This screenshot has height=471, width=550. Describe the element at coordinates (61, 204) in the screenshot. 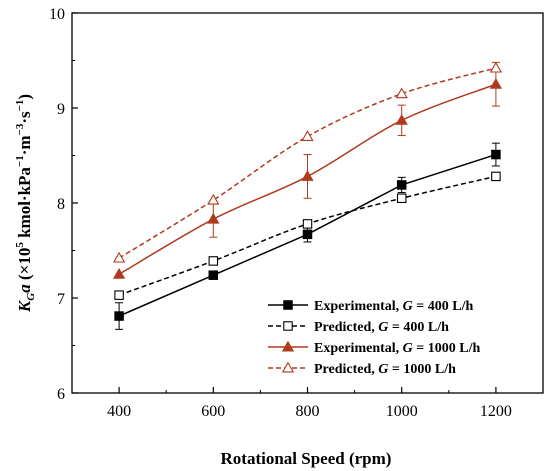

I see `y-tick-label: 8` at that location.